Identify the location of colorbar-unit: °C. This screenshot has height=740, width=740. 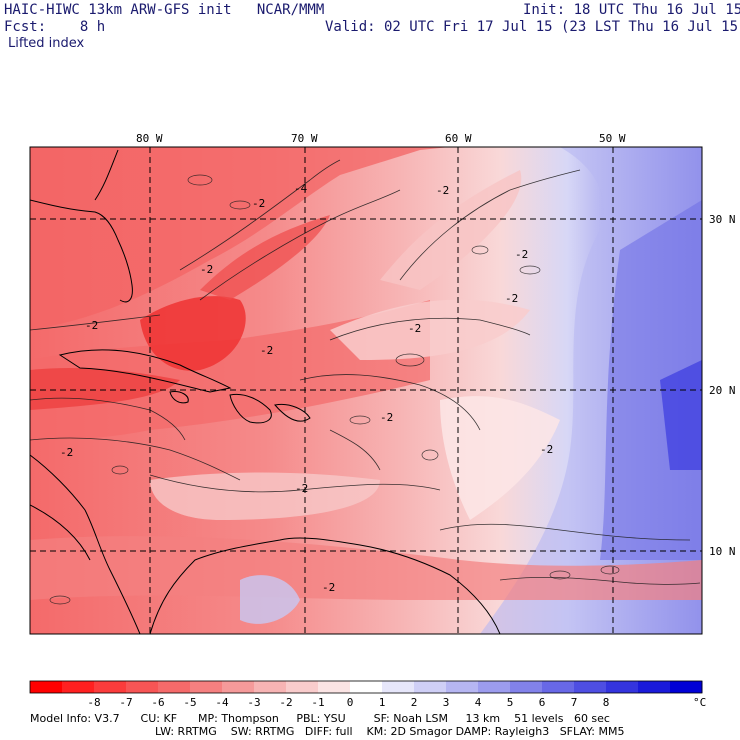
(700, 702).